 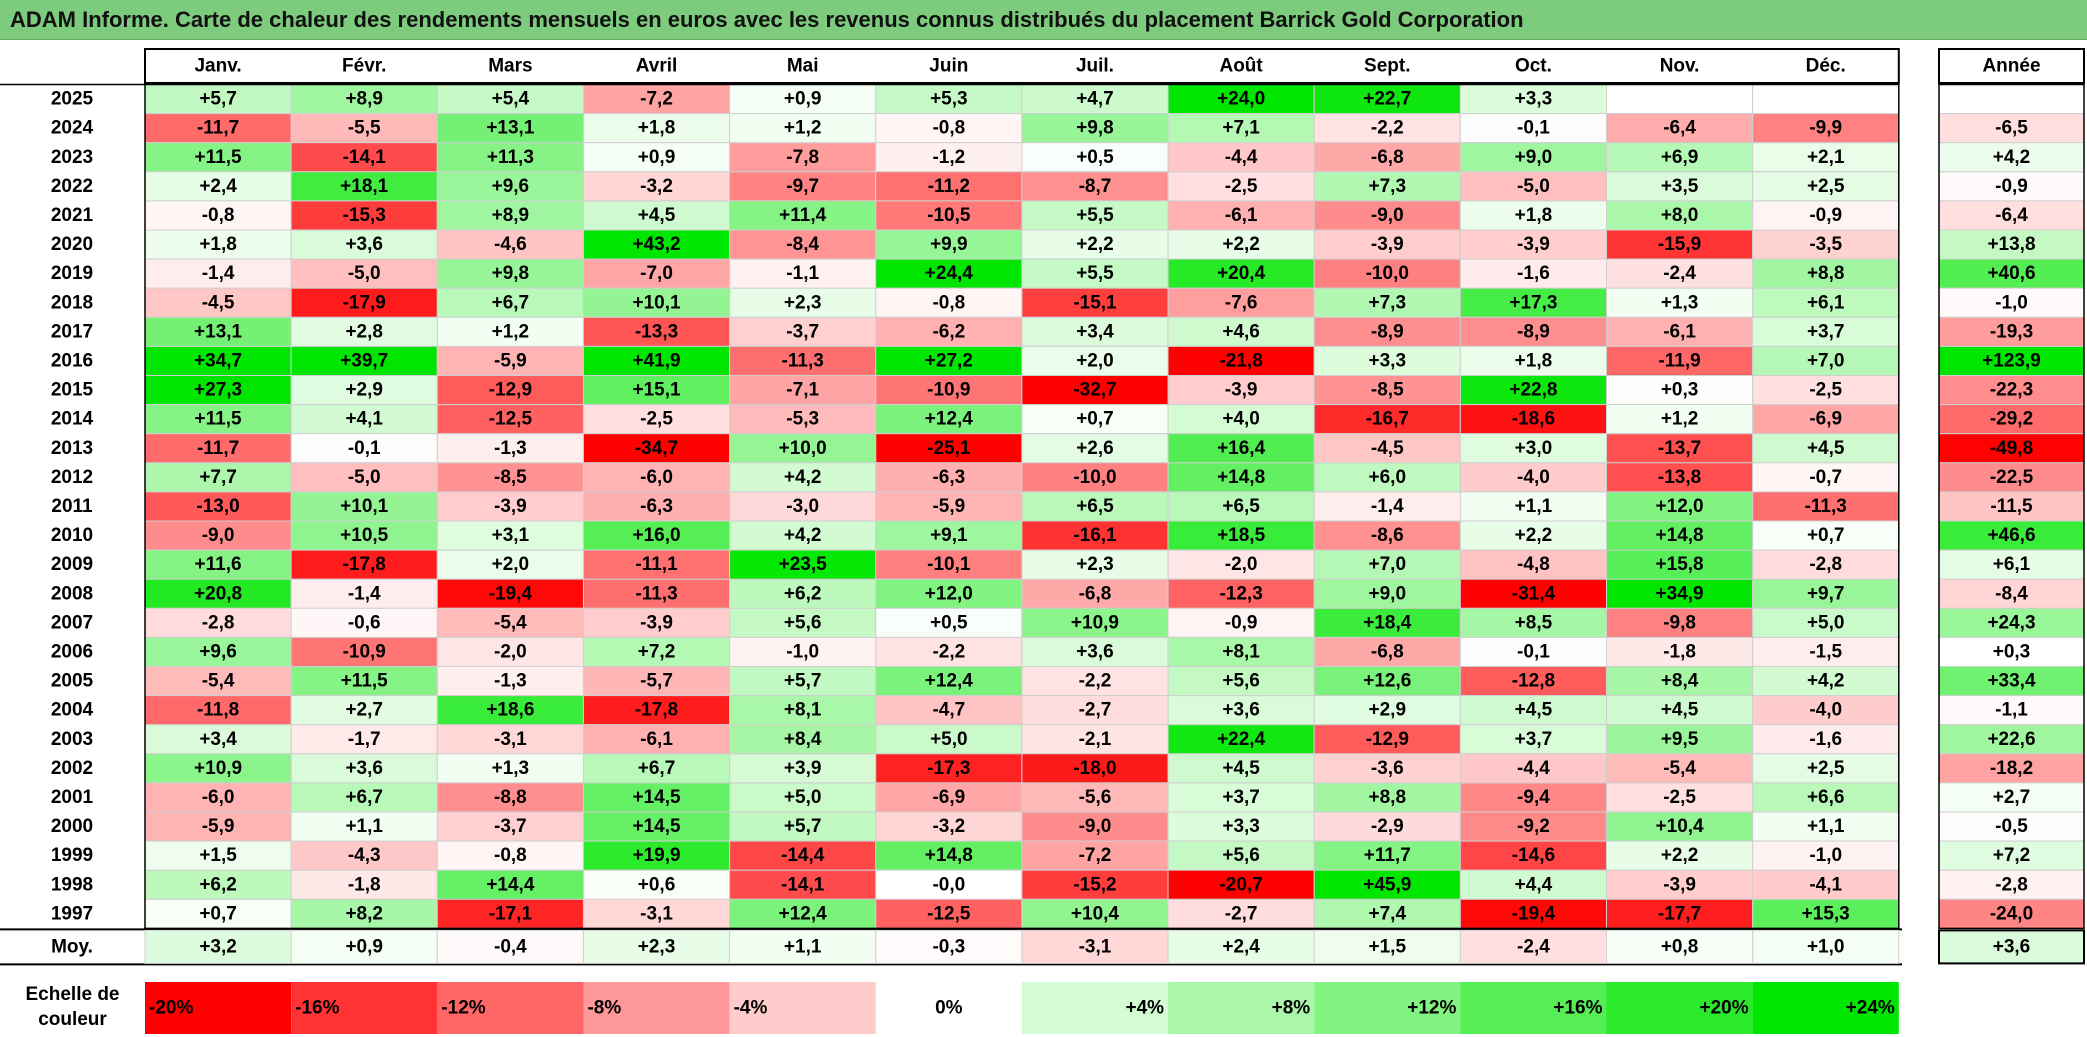 I want to click on heat-cell-value: -5,4, so click(x=1679, y=768).